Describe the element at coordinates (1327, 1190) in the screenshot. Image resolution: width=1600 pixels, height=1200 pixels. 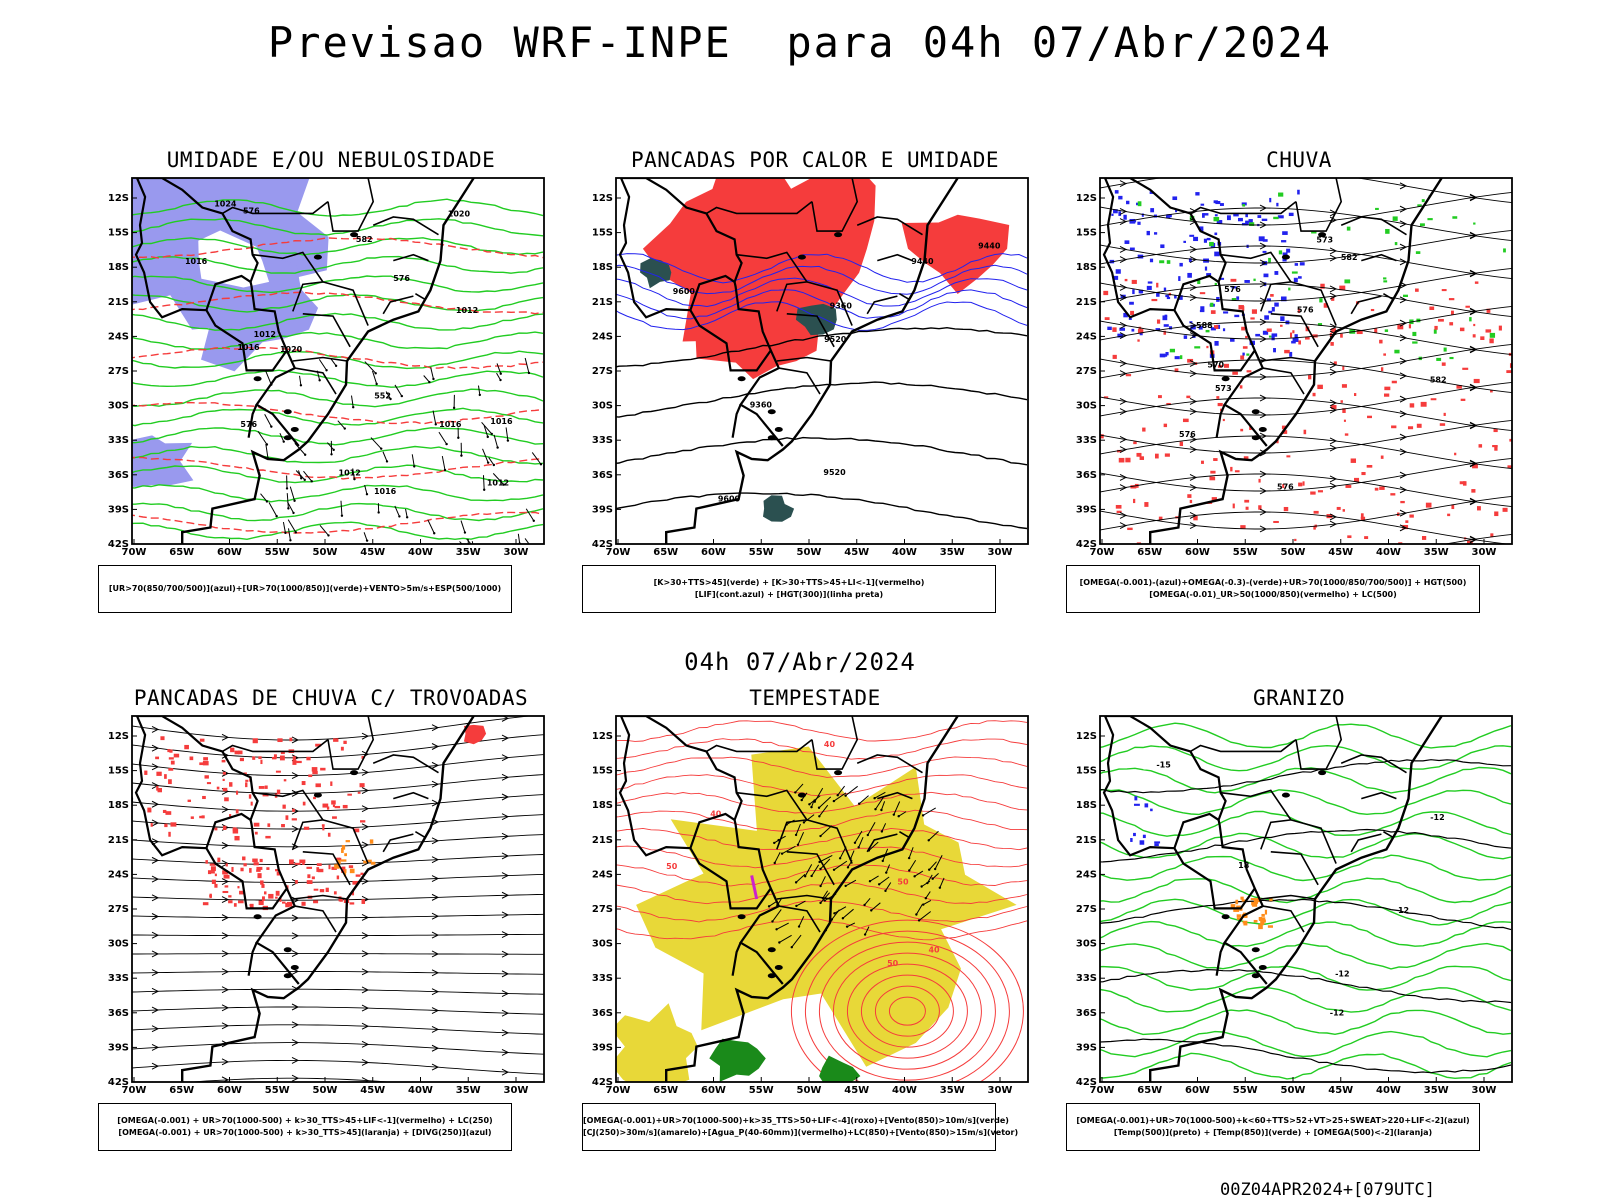
I see `run-timestamp: 00Z04APR2024+[079UTC]` at that location.